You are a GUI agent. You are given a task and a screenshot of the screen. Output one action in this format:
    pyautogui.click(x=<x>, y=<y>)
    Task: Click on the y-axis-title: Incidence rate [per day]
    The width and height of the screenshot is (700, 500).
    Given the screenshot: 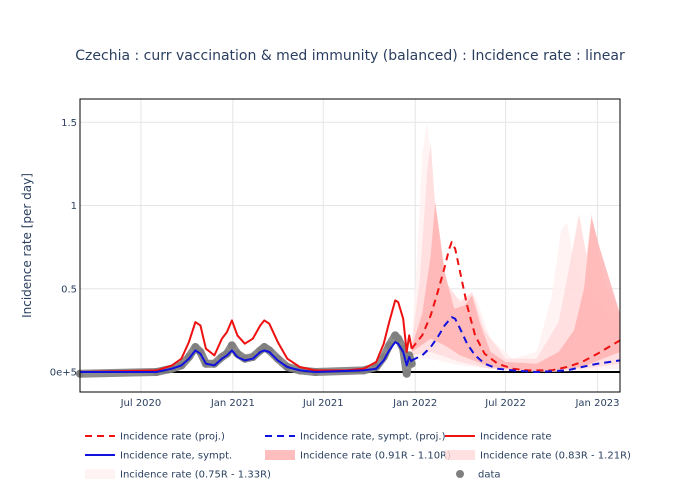 What is the action you would take?
    pyautogui.click(x=27, y=245)
    